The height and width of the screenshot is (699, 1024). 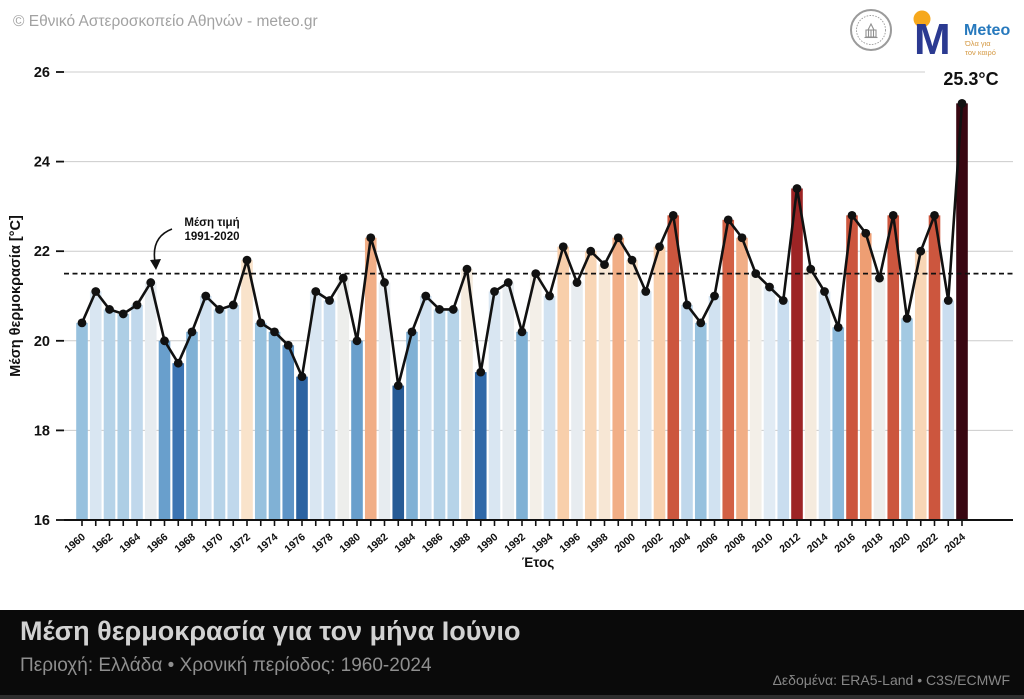 What do you see at coordinates (535, 396) in the screenshot?
I see `temp-bar-1993` at bounding box center [535, 396].